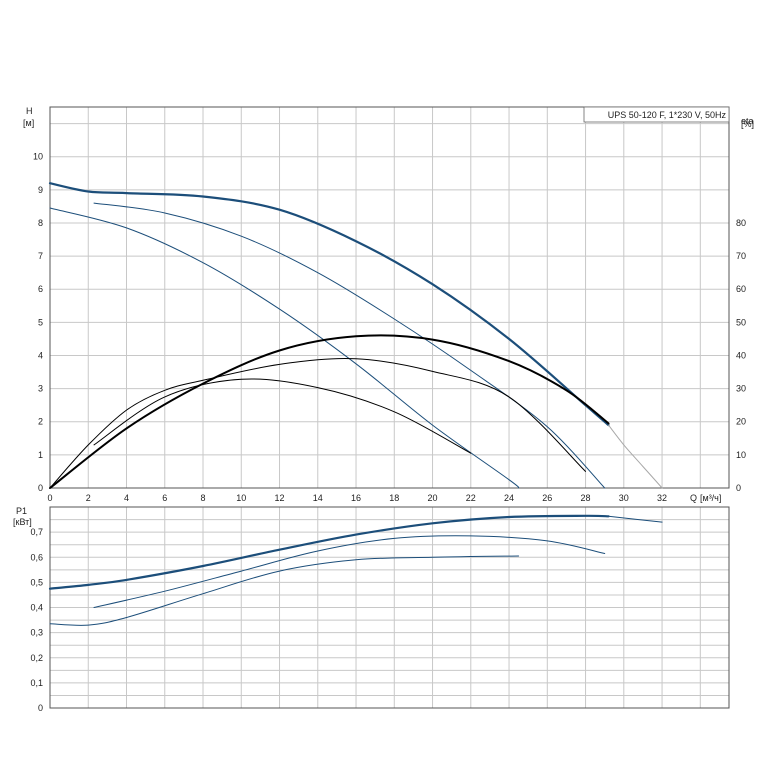 The width and height of the screenshot is (774, 774). What do you see at coordinates (747, 121) in the screenshot?
I see `y2-axis-label: eta` at bounding box center [747, 121].